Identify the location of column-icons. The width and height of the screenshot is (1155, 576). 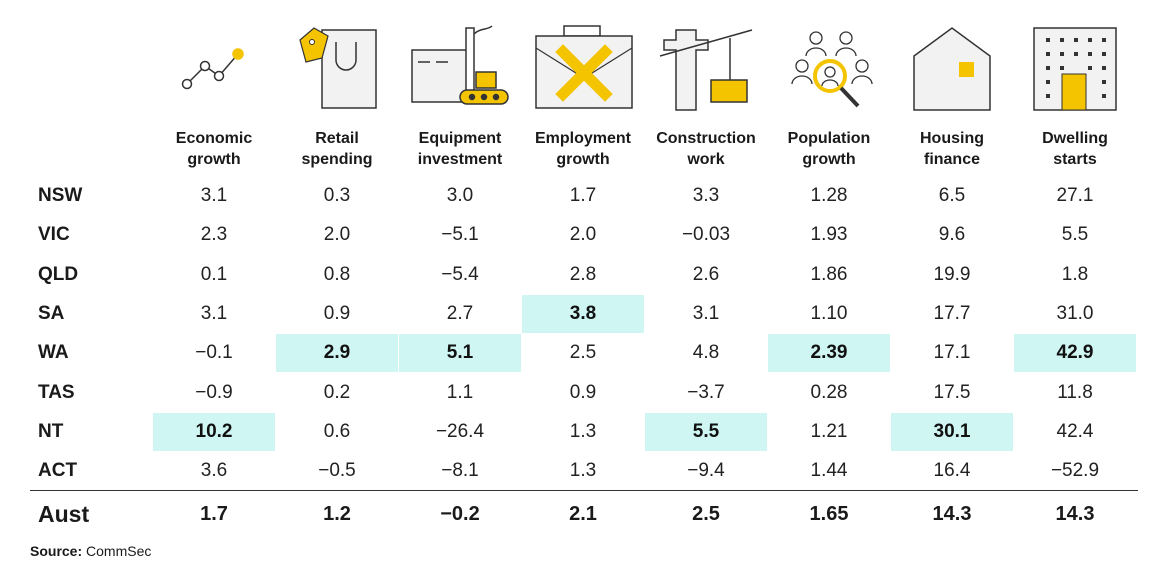
(649, 68).